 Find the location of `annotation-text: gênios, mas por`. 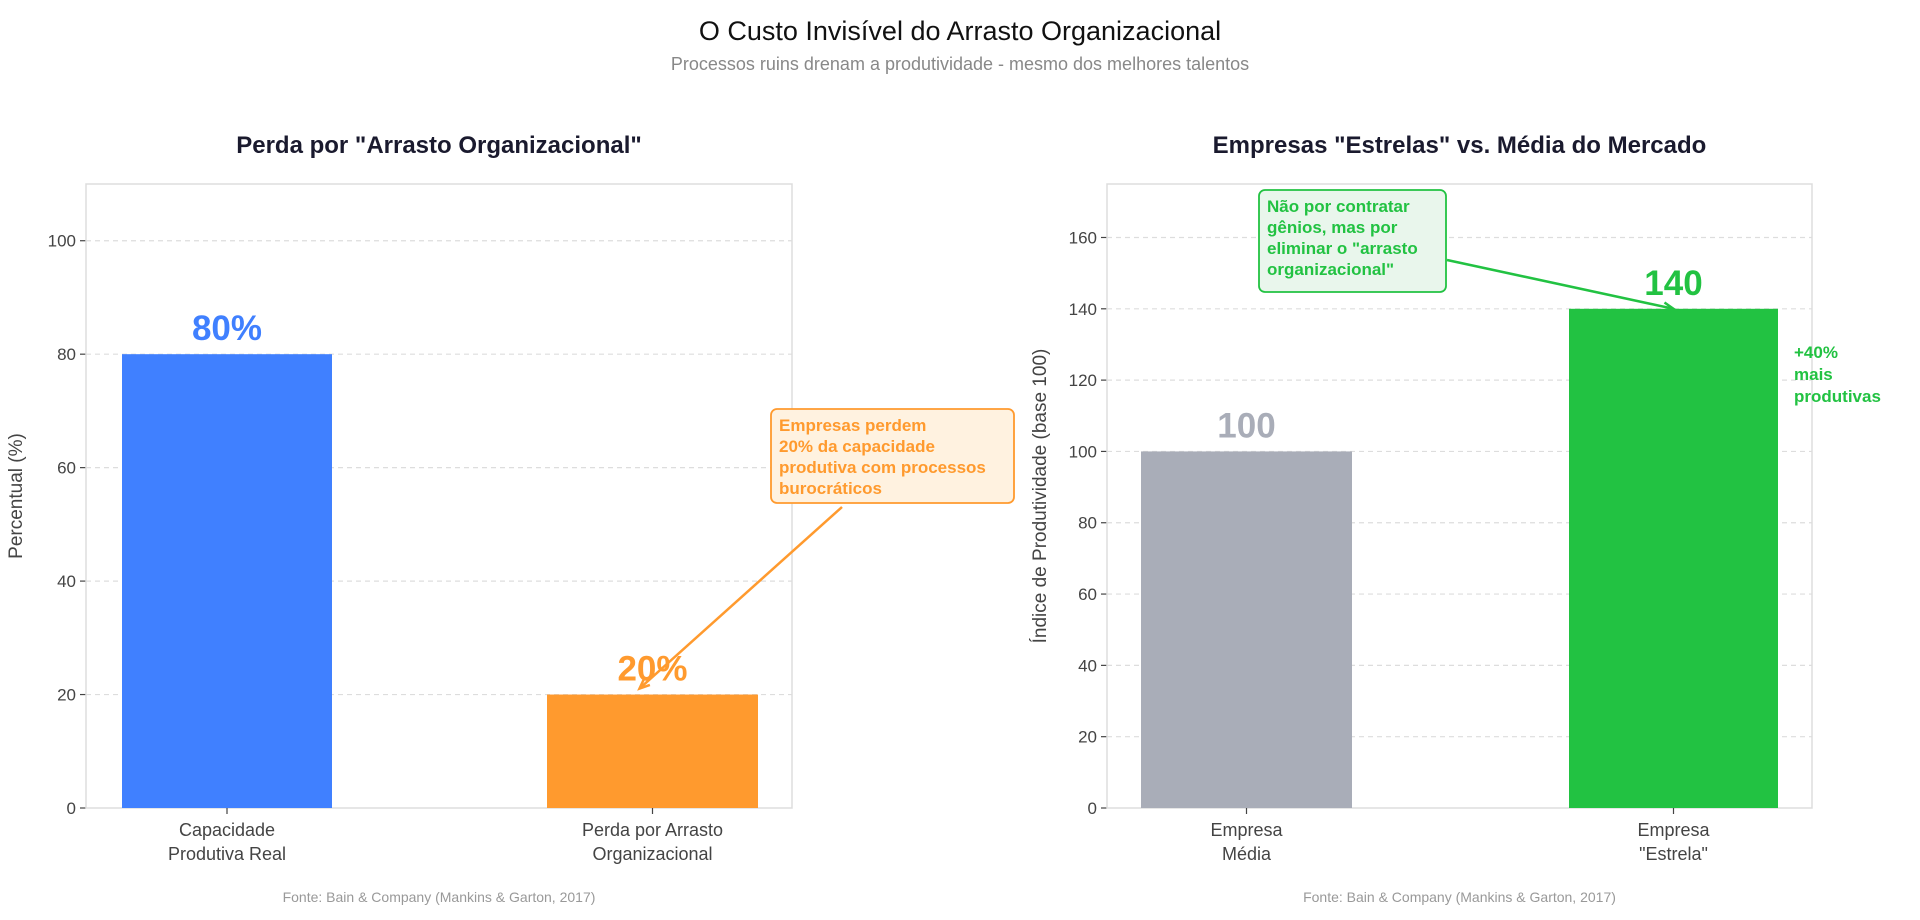

annotation-text: gênios, mas por is located at coordinates (1332, 227).